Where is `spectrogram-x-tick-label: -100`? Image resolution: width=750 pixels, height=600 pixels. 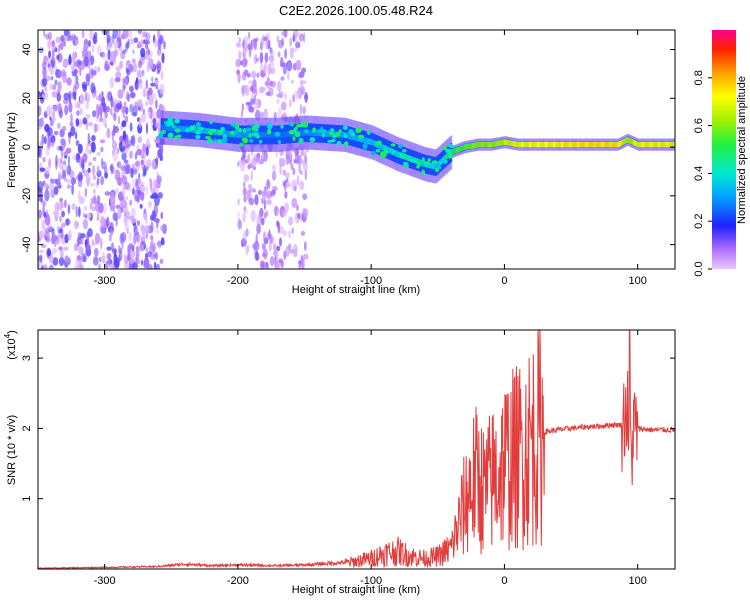 spectrogram-x-tick-label: -100 is located at coordinates (371, 281).